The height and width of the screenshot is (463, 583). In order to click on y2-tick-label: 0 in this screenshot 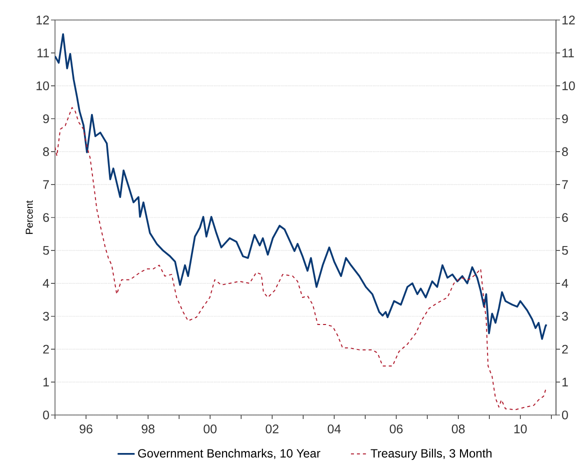, I will do `click(565, 415)`.